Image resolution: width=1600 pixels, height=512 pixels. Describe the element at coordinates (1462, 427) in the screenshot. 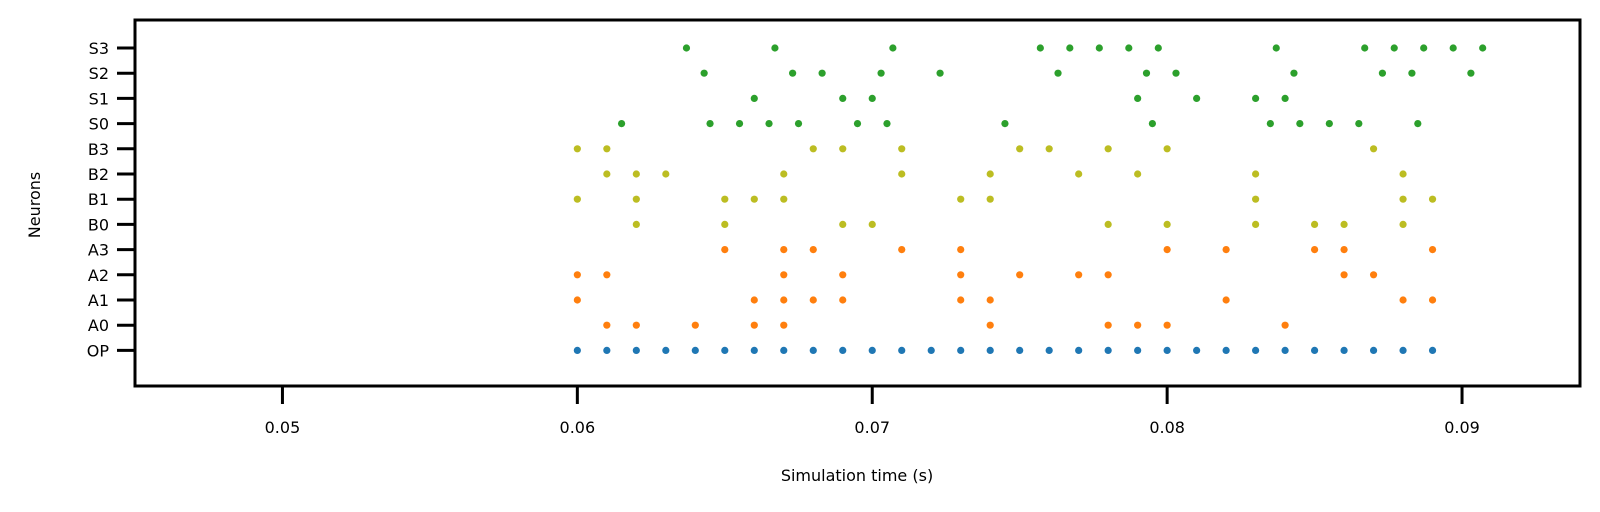

I see `x-tick-label: 0.09` at that location.